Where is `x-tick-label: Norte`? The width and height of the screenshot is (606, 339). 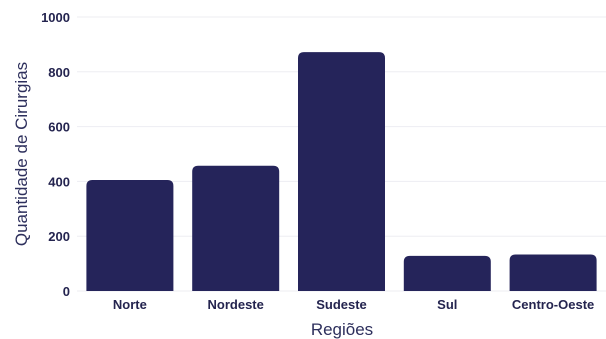
x-tick-label: Norte is located at coordinates (130, 304).